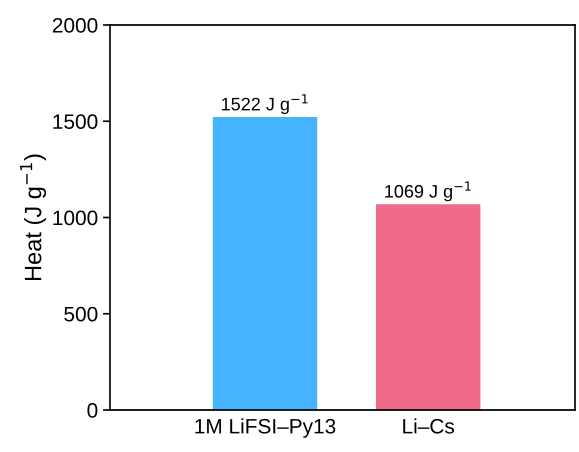  What do you see at coordinates (265, 104) in the screenshot?
I see `data-label: 1522 J g$^{−1}$` at bounding box center [265, 104].